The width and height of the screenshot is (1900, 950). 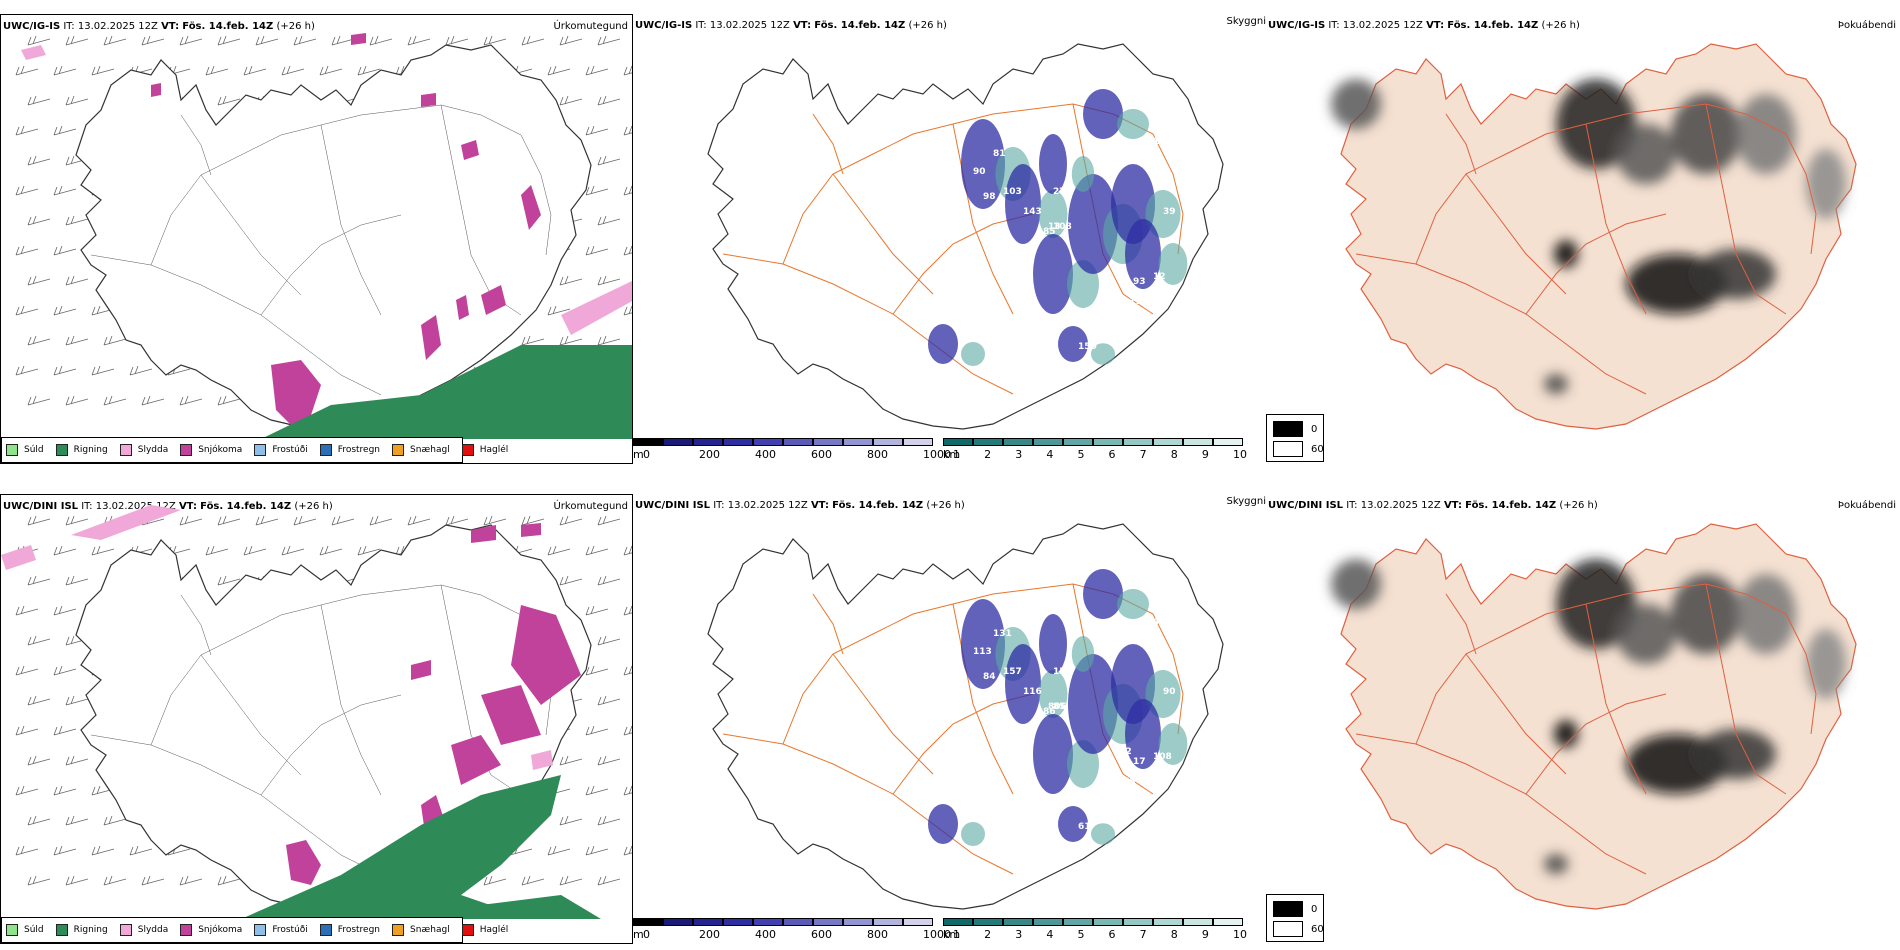 What do you see at coordinates (349, 450) in the screenshot?
I see `legend-item: Frostregn` at bounding box center [349, 450].